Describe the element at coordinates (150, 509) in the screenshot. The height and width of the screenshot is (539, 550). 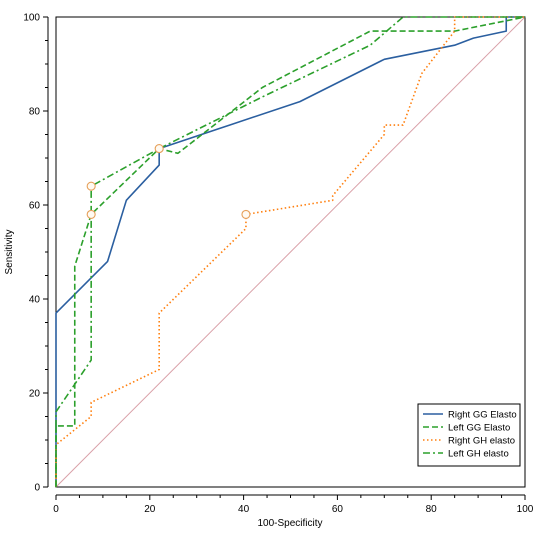
I see `x-tick-label: 20` at that location.